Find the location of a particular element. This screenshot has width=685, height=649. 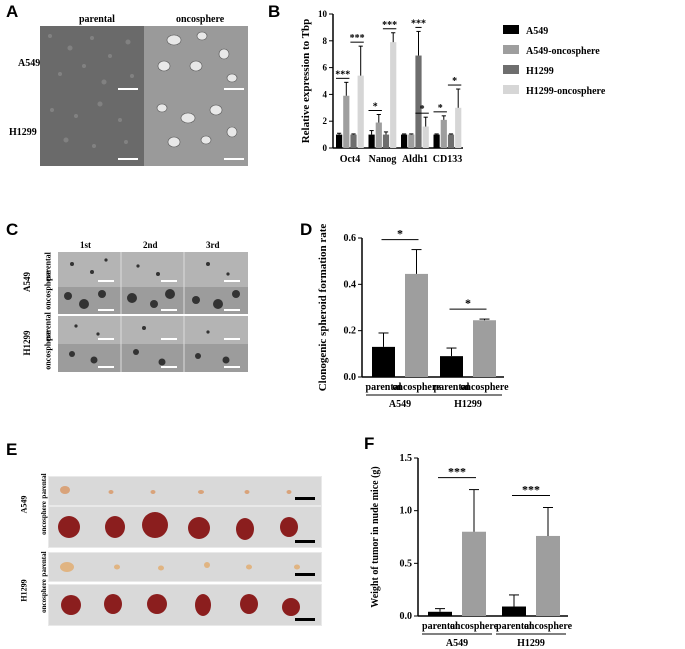

panel-label-a: A is located at coordinates (12, 11).